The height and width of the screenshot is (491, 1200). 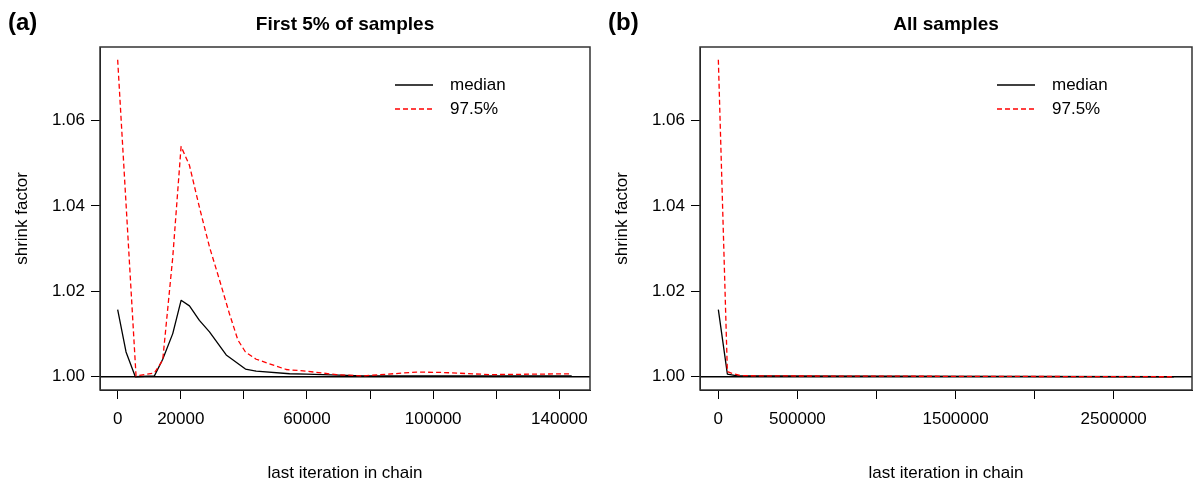 I want to click on x-tick-label: 2500000, so click(x=1113, y=418).